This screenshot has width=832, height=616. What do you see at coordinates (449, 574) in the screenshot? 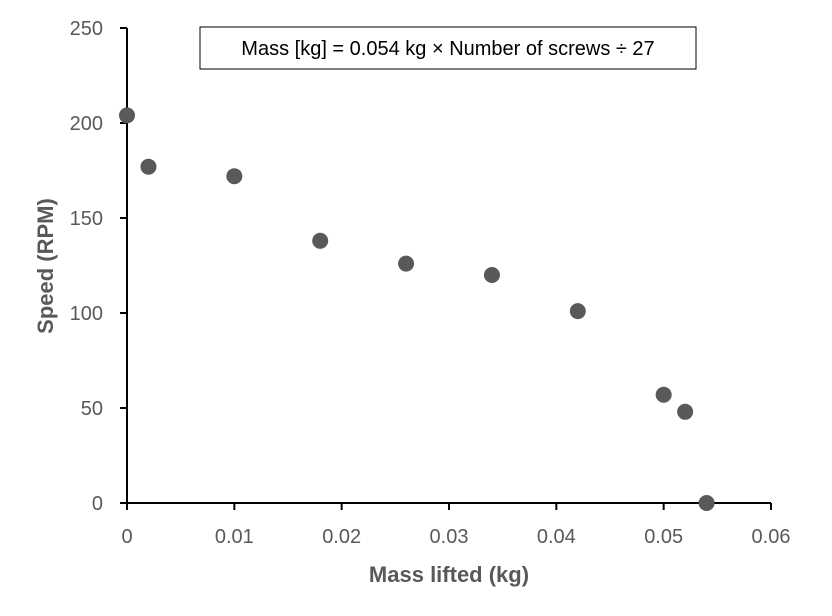
I see `x-axis-title: Mass lifted (kg)` at bounding box center [449, 574].